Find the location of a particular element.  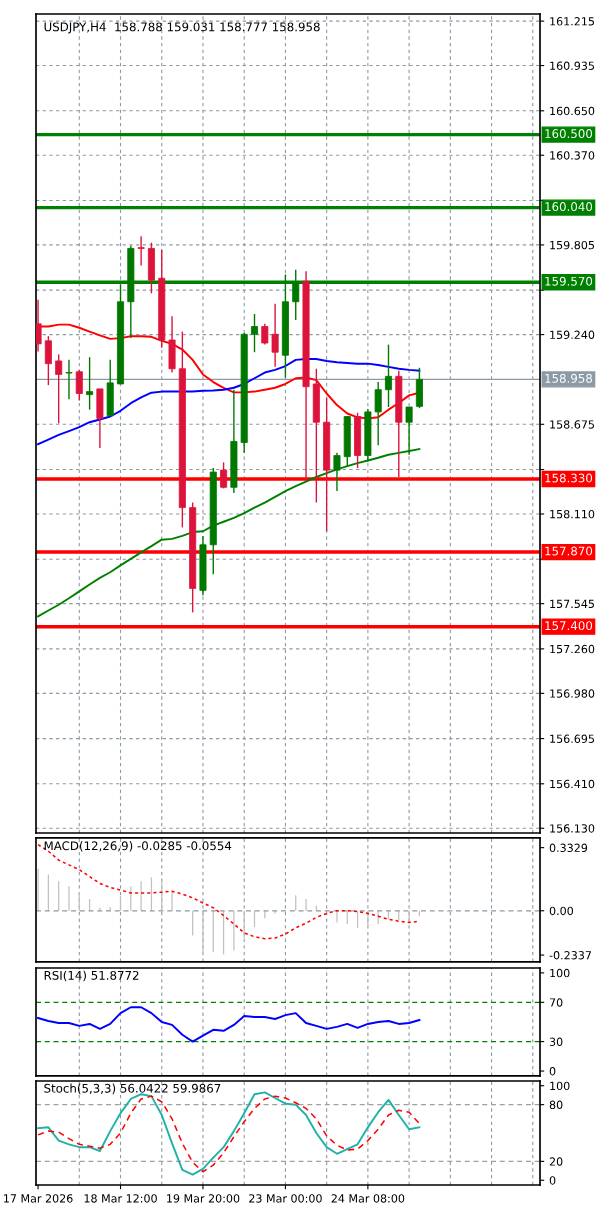

x-tick-label: 17 Mar 2026 is located at coordinates (38, 1198).